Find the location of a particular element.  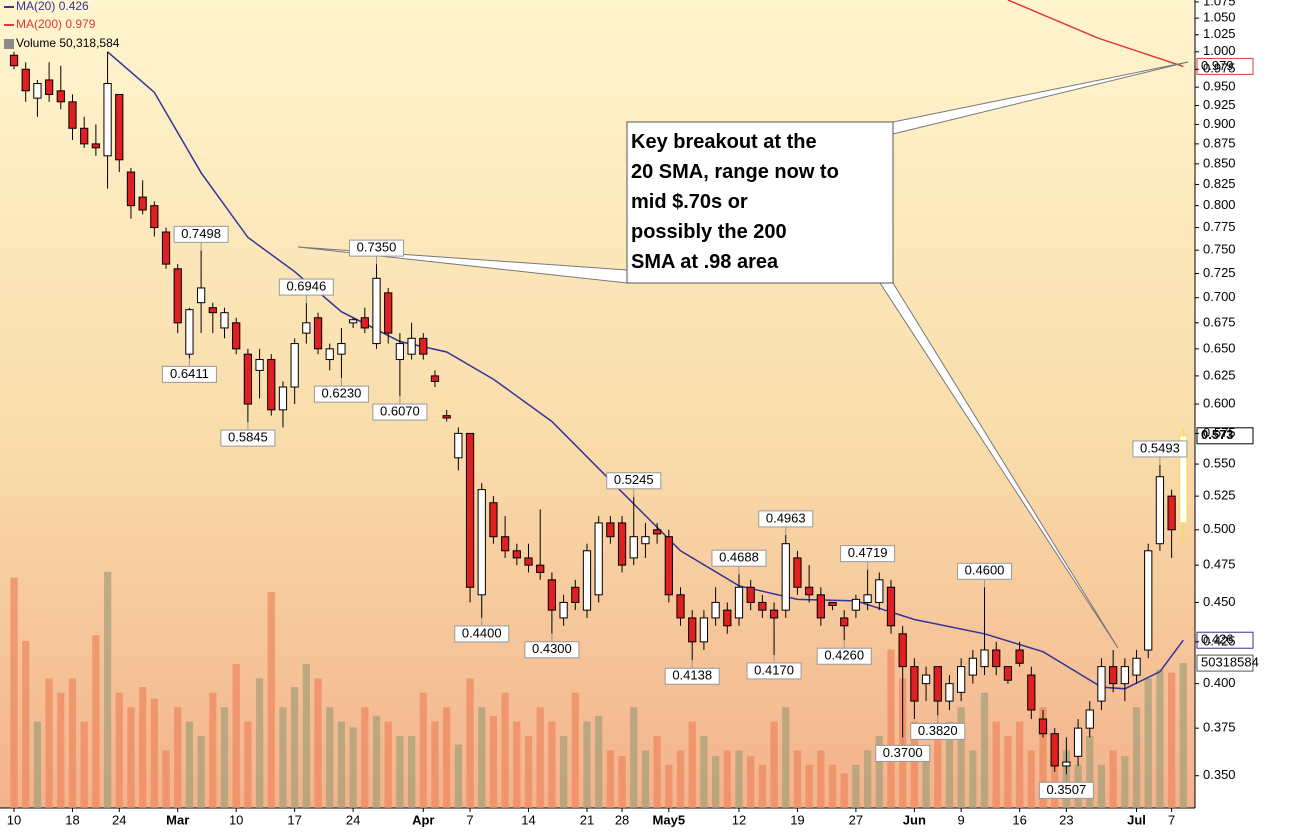

price-tag-text: 0.979 is located at coordinates (1217, 65).